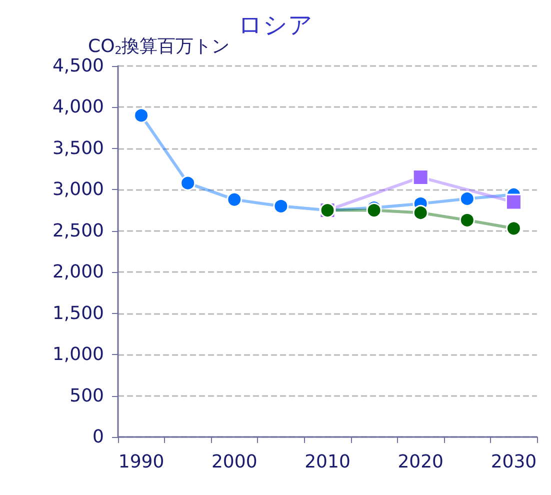 The image size is (551, 495). I want to click on y-tick-label: 4,500, so click(78, 66).